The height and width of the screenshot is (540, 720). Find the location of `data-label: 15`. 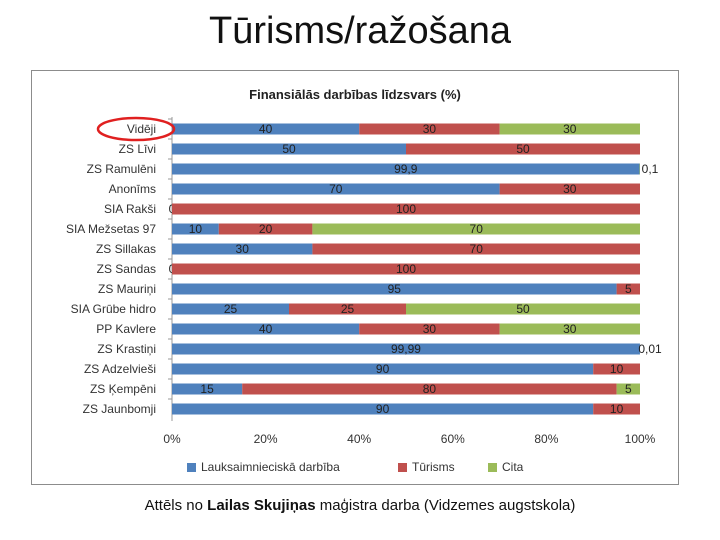

data-label: 15 is located at coordinates (207, 389).